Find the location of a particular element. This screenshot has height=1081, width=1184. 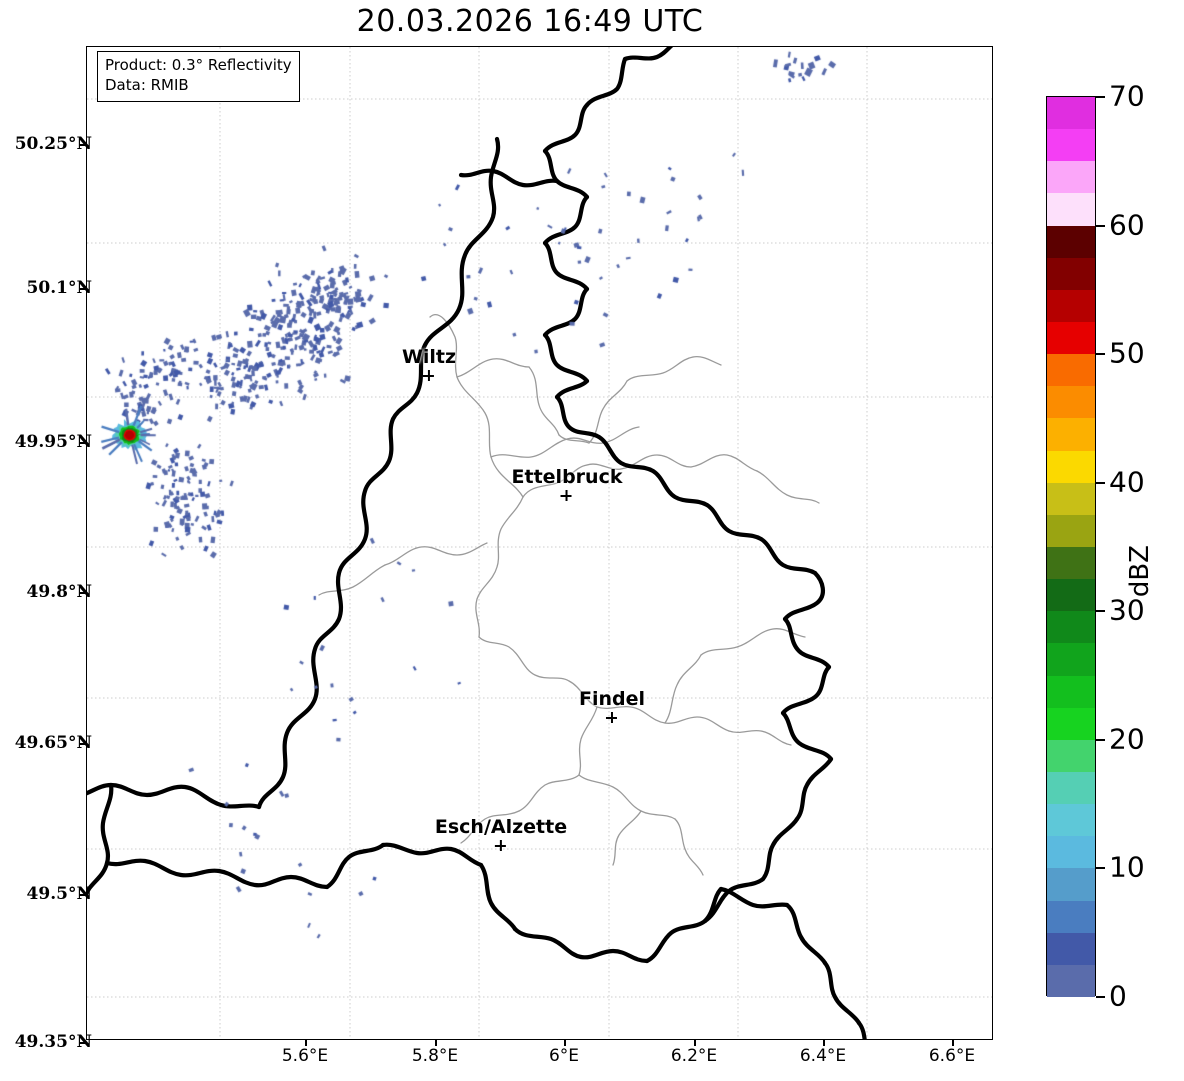

city-name: Wiltz is located at coordinates (429, 357).